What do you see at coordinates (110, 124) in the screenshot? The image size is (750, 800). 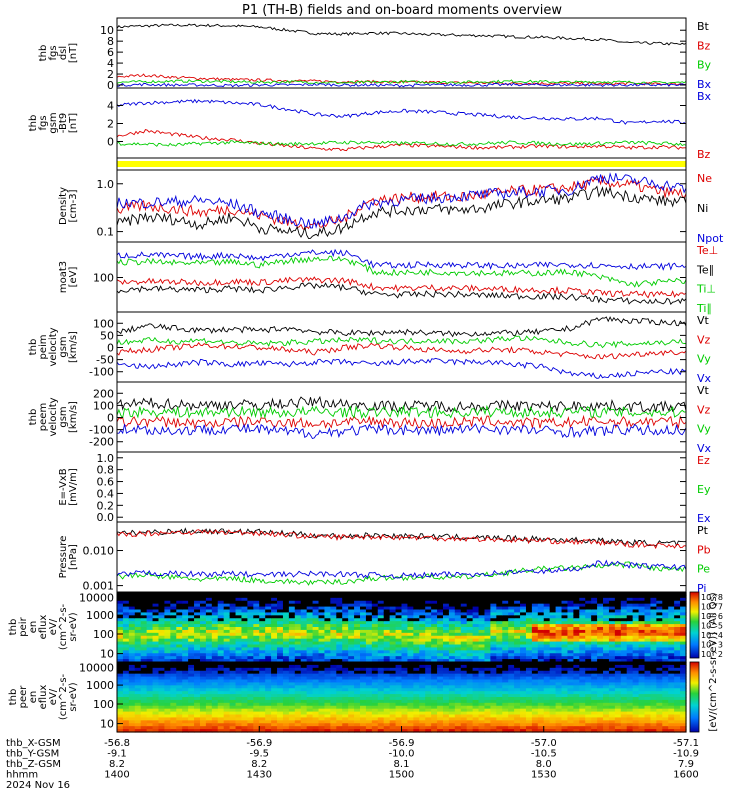 I see `y-tick-label: 2` at bounding box center [110, 124].